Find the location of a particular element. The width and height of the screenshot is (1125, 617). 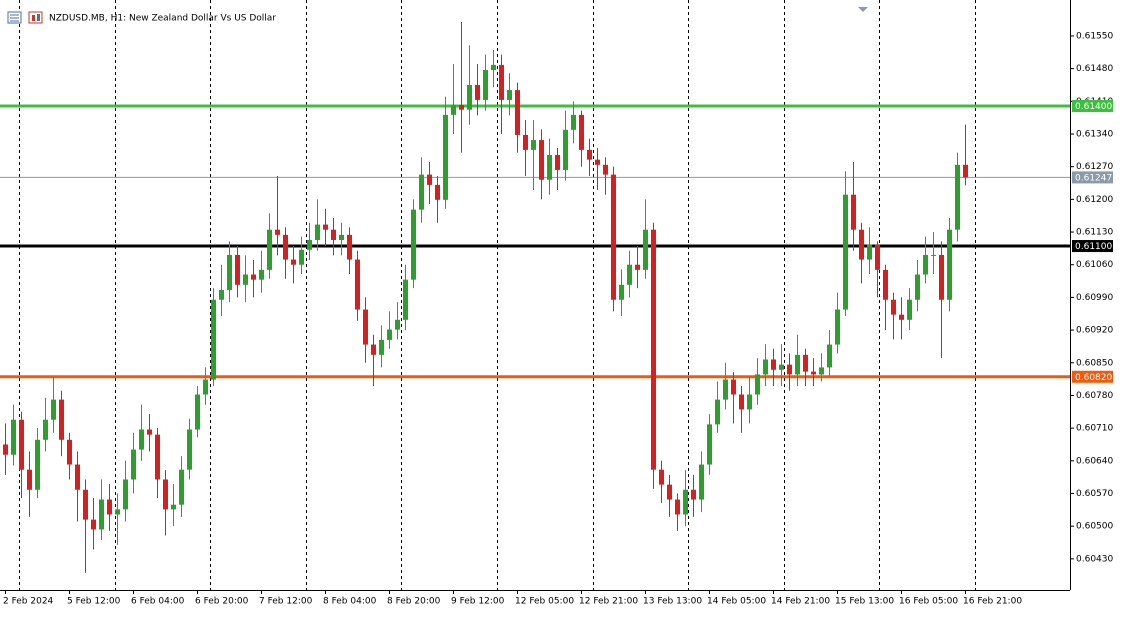

y-tick-label: 0.60640 is located at coordinates (1094, 461).